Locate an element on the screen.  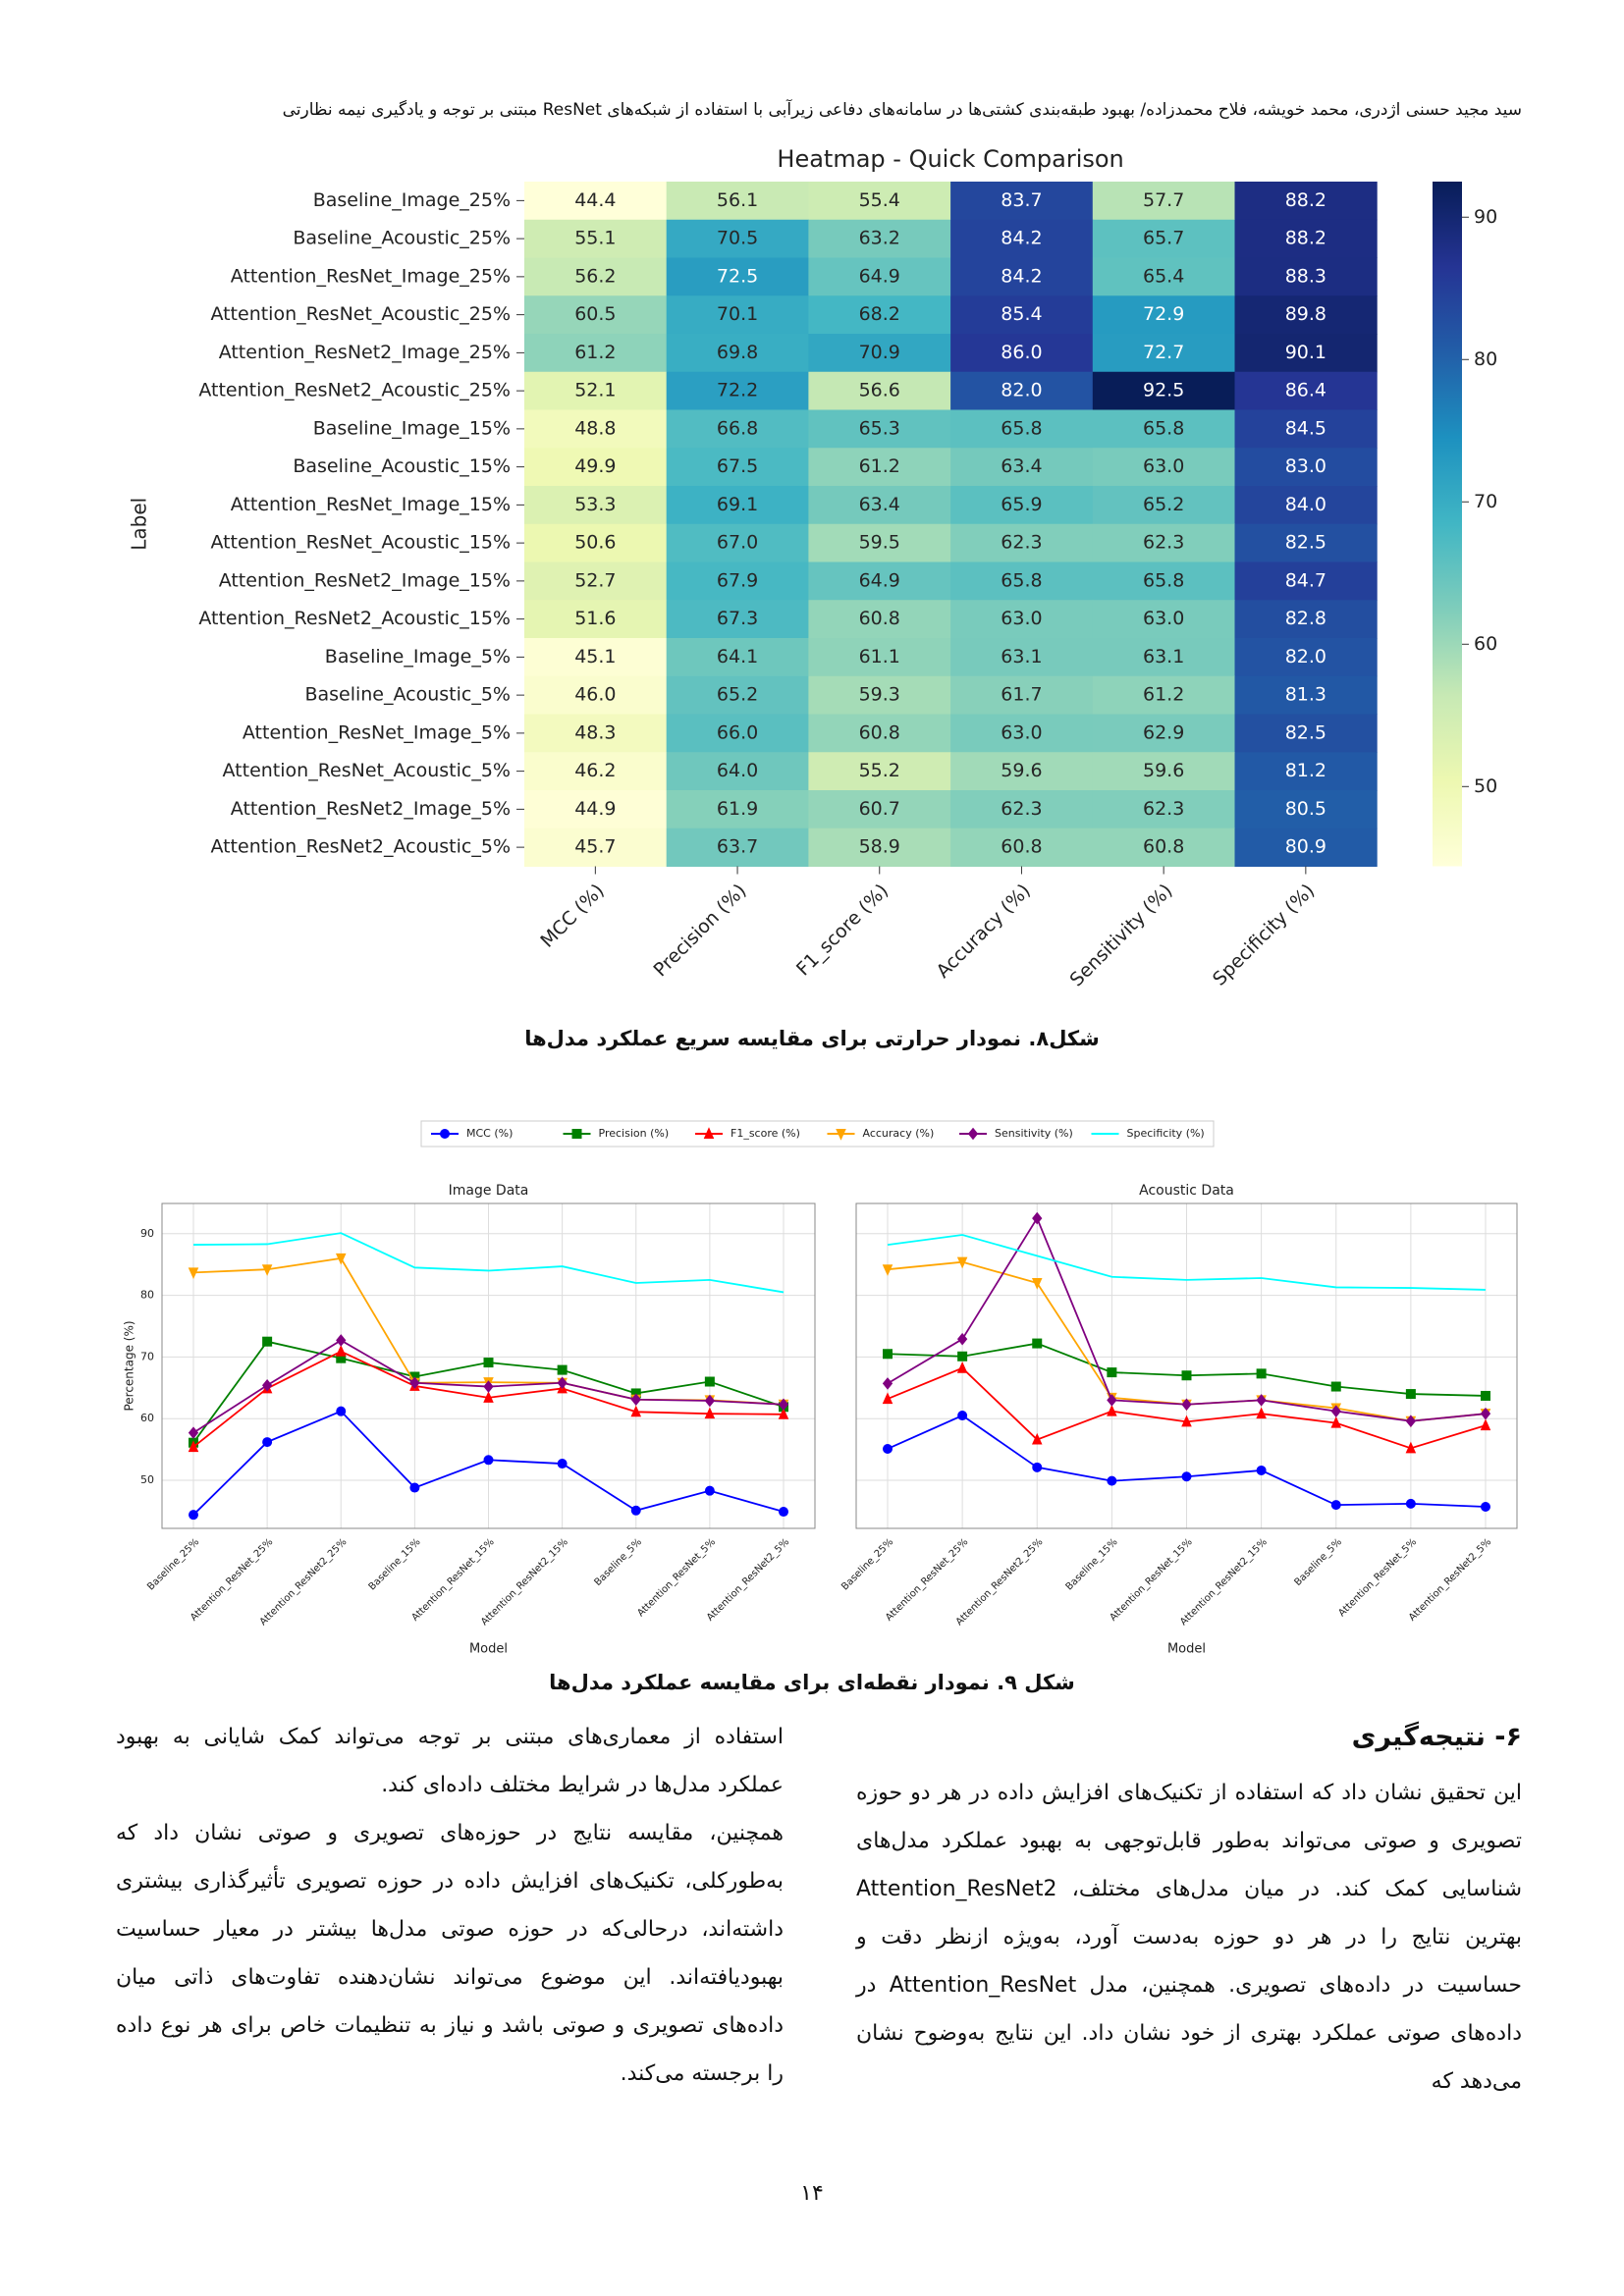
cell-label: 67.5 is located at coordinates (737, 466).